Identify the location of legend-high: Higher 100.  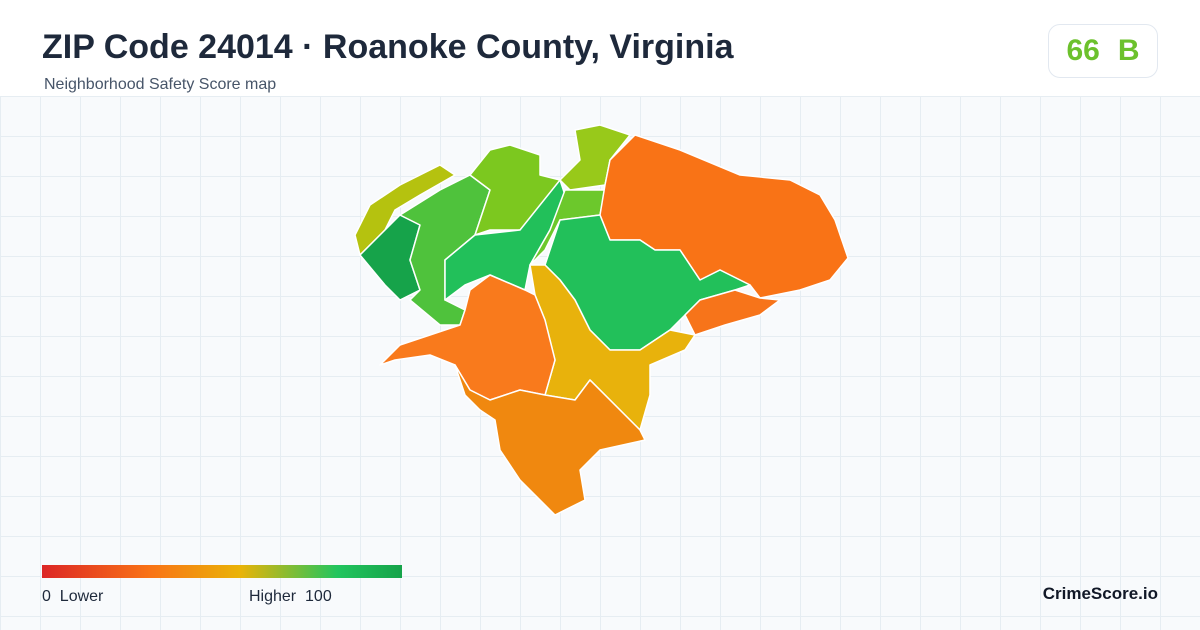
(290, 597).